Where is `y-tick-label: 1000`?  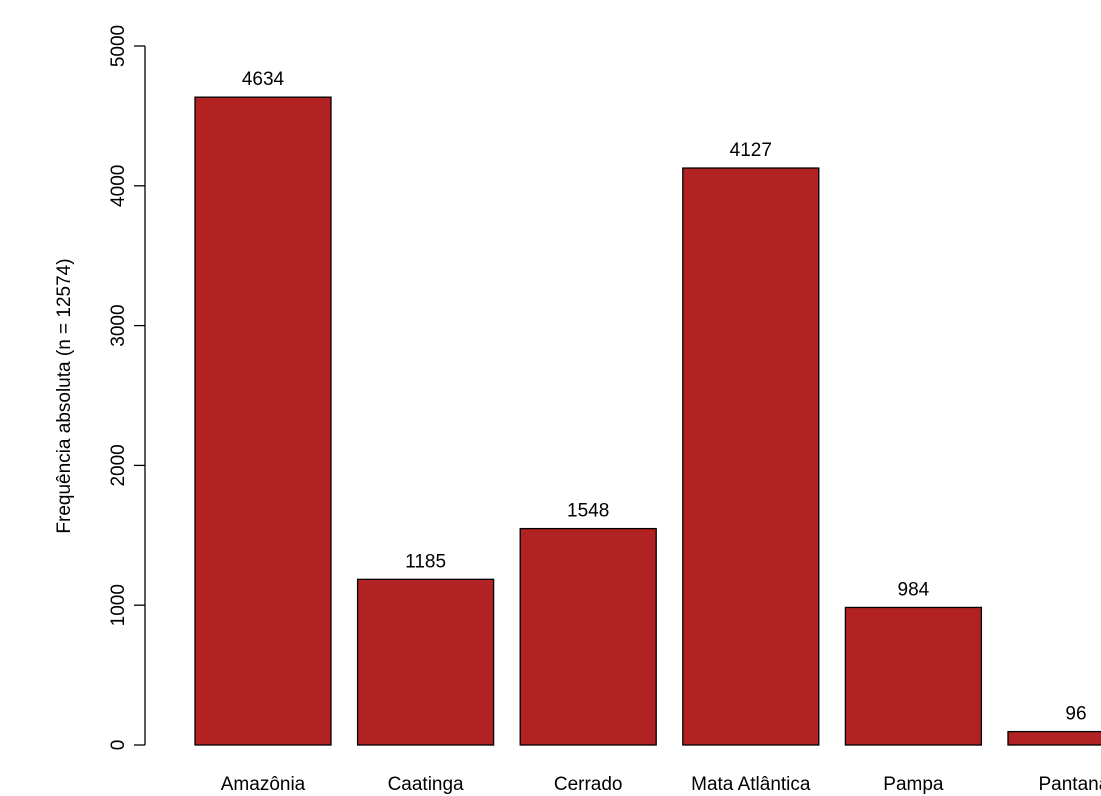
y-tick-label: 1000 is located at coordinates (118, 605).